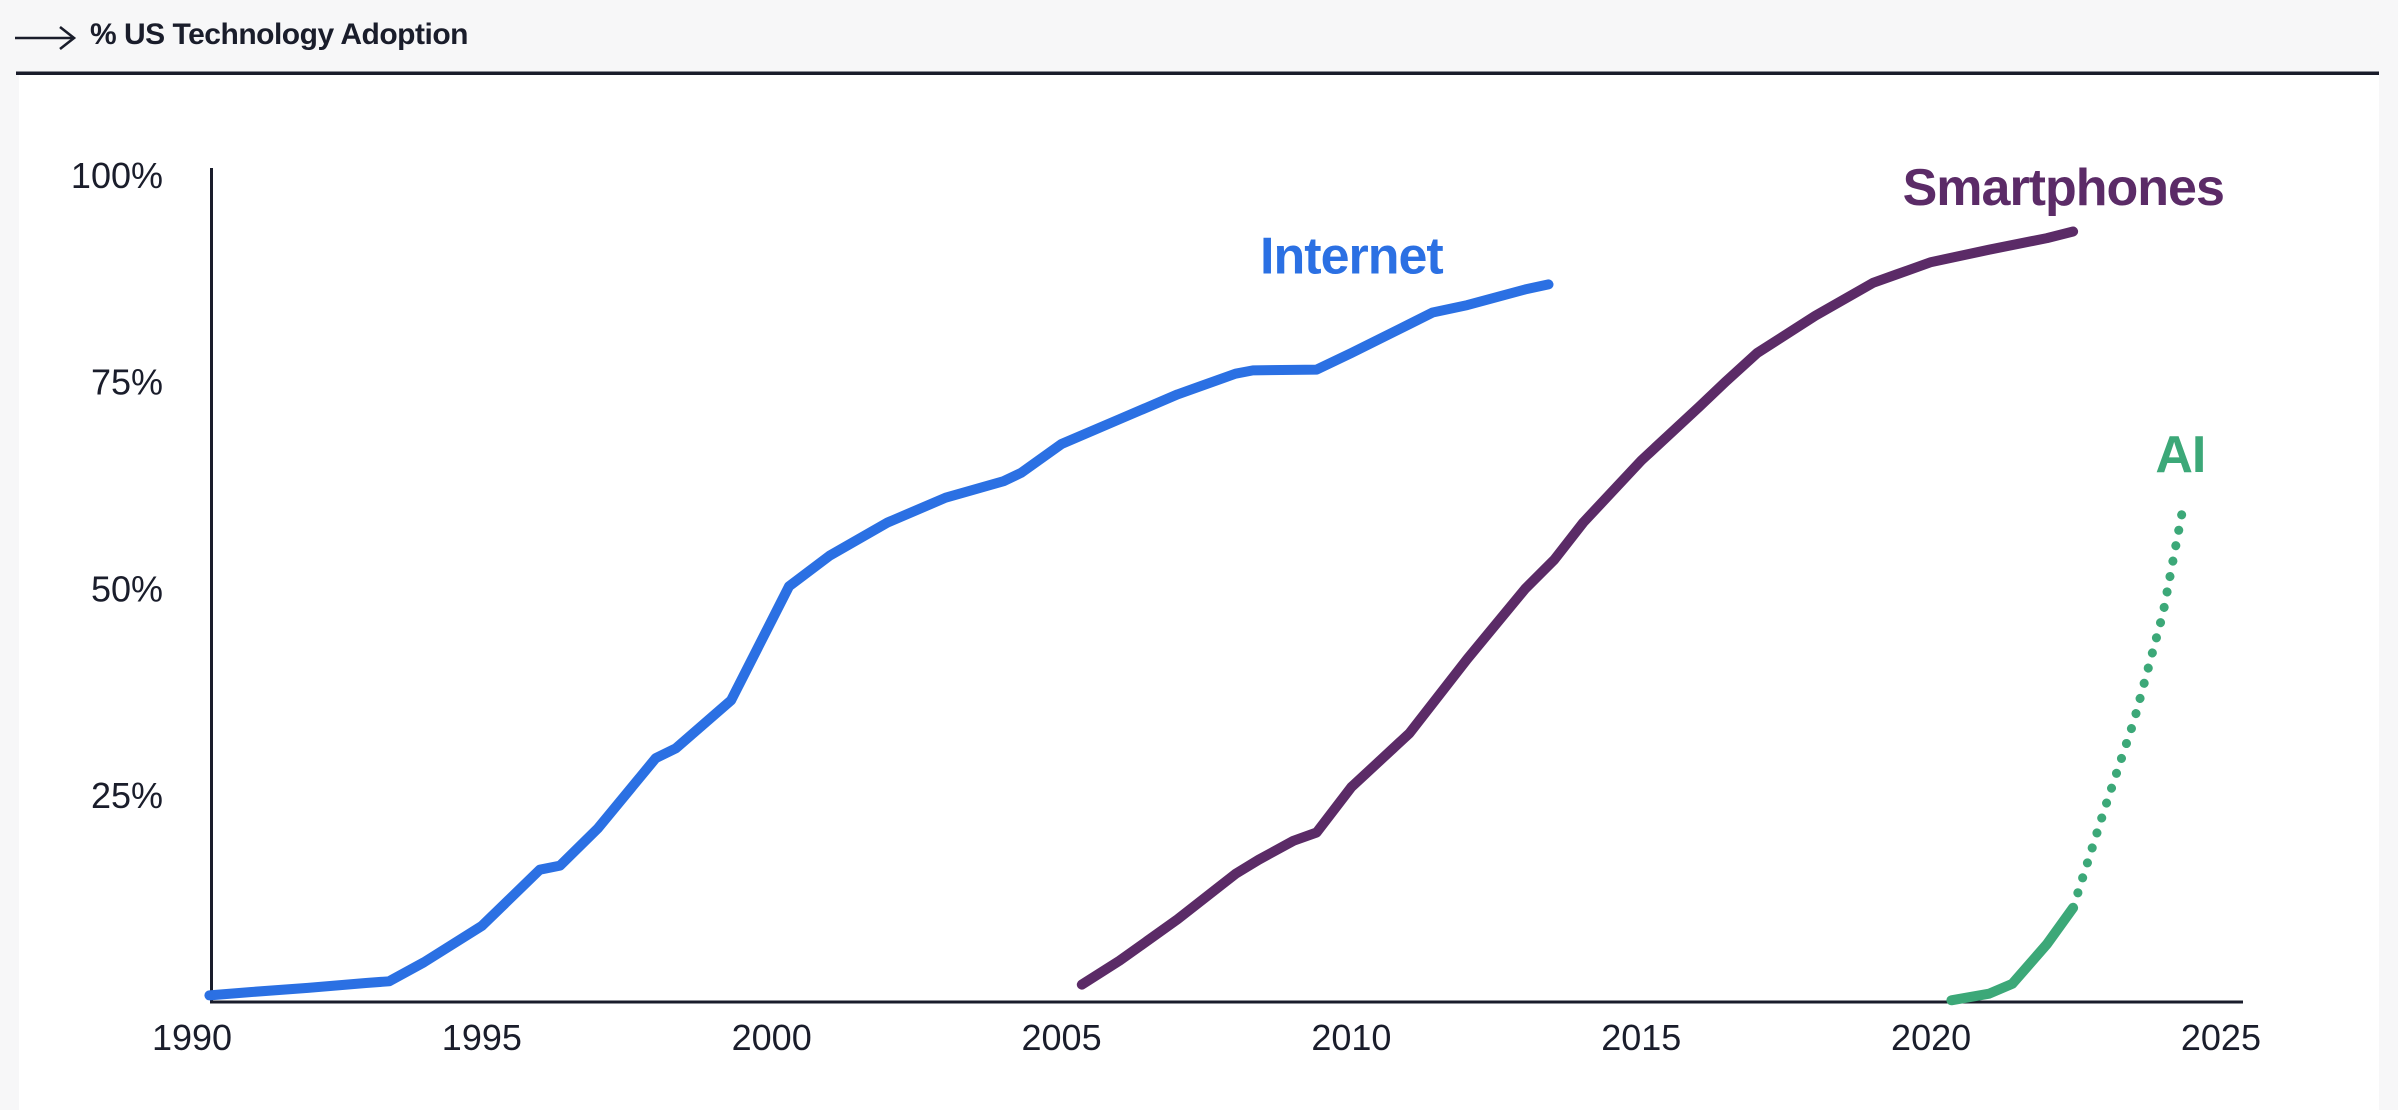  What do you see at coordinates (2221, 1037) in the screenshot?
I see `x-tick-label-2025: 2025` at bounding box center [2221, 1037].